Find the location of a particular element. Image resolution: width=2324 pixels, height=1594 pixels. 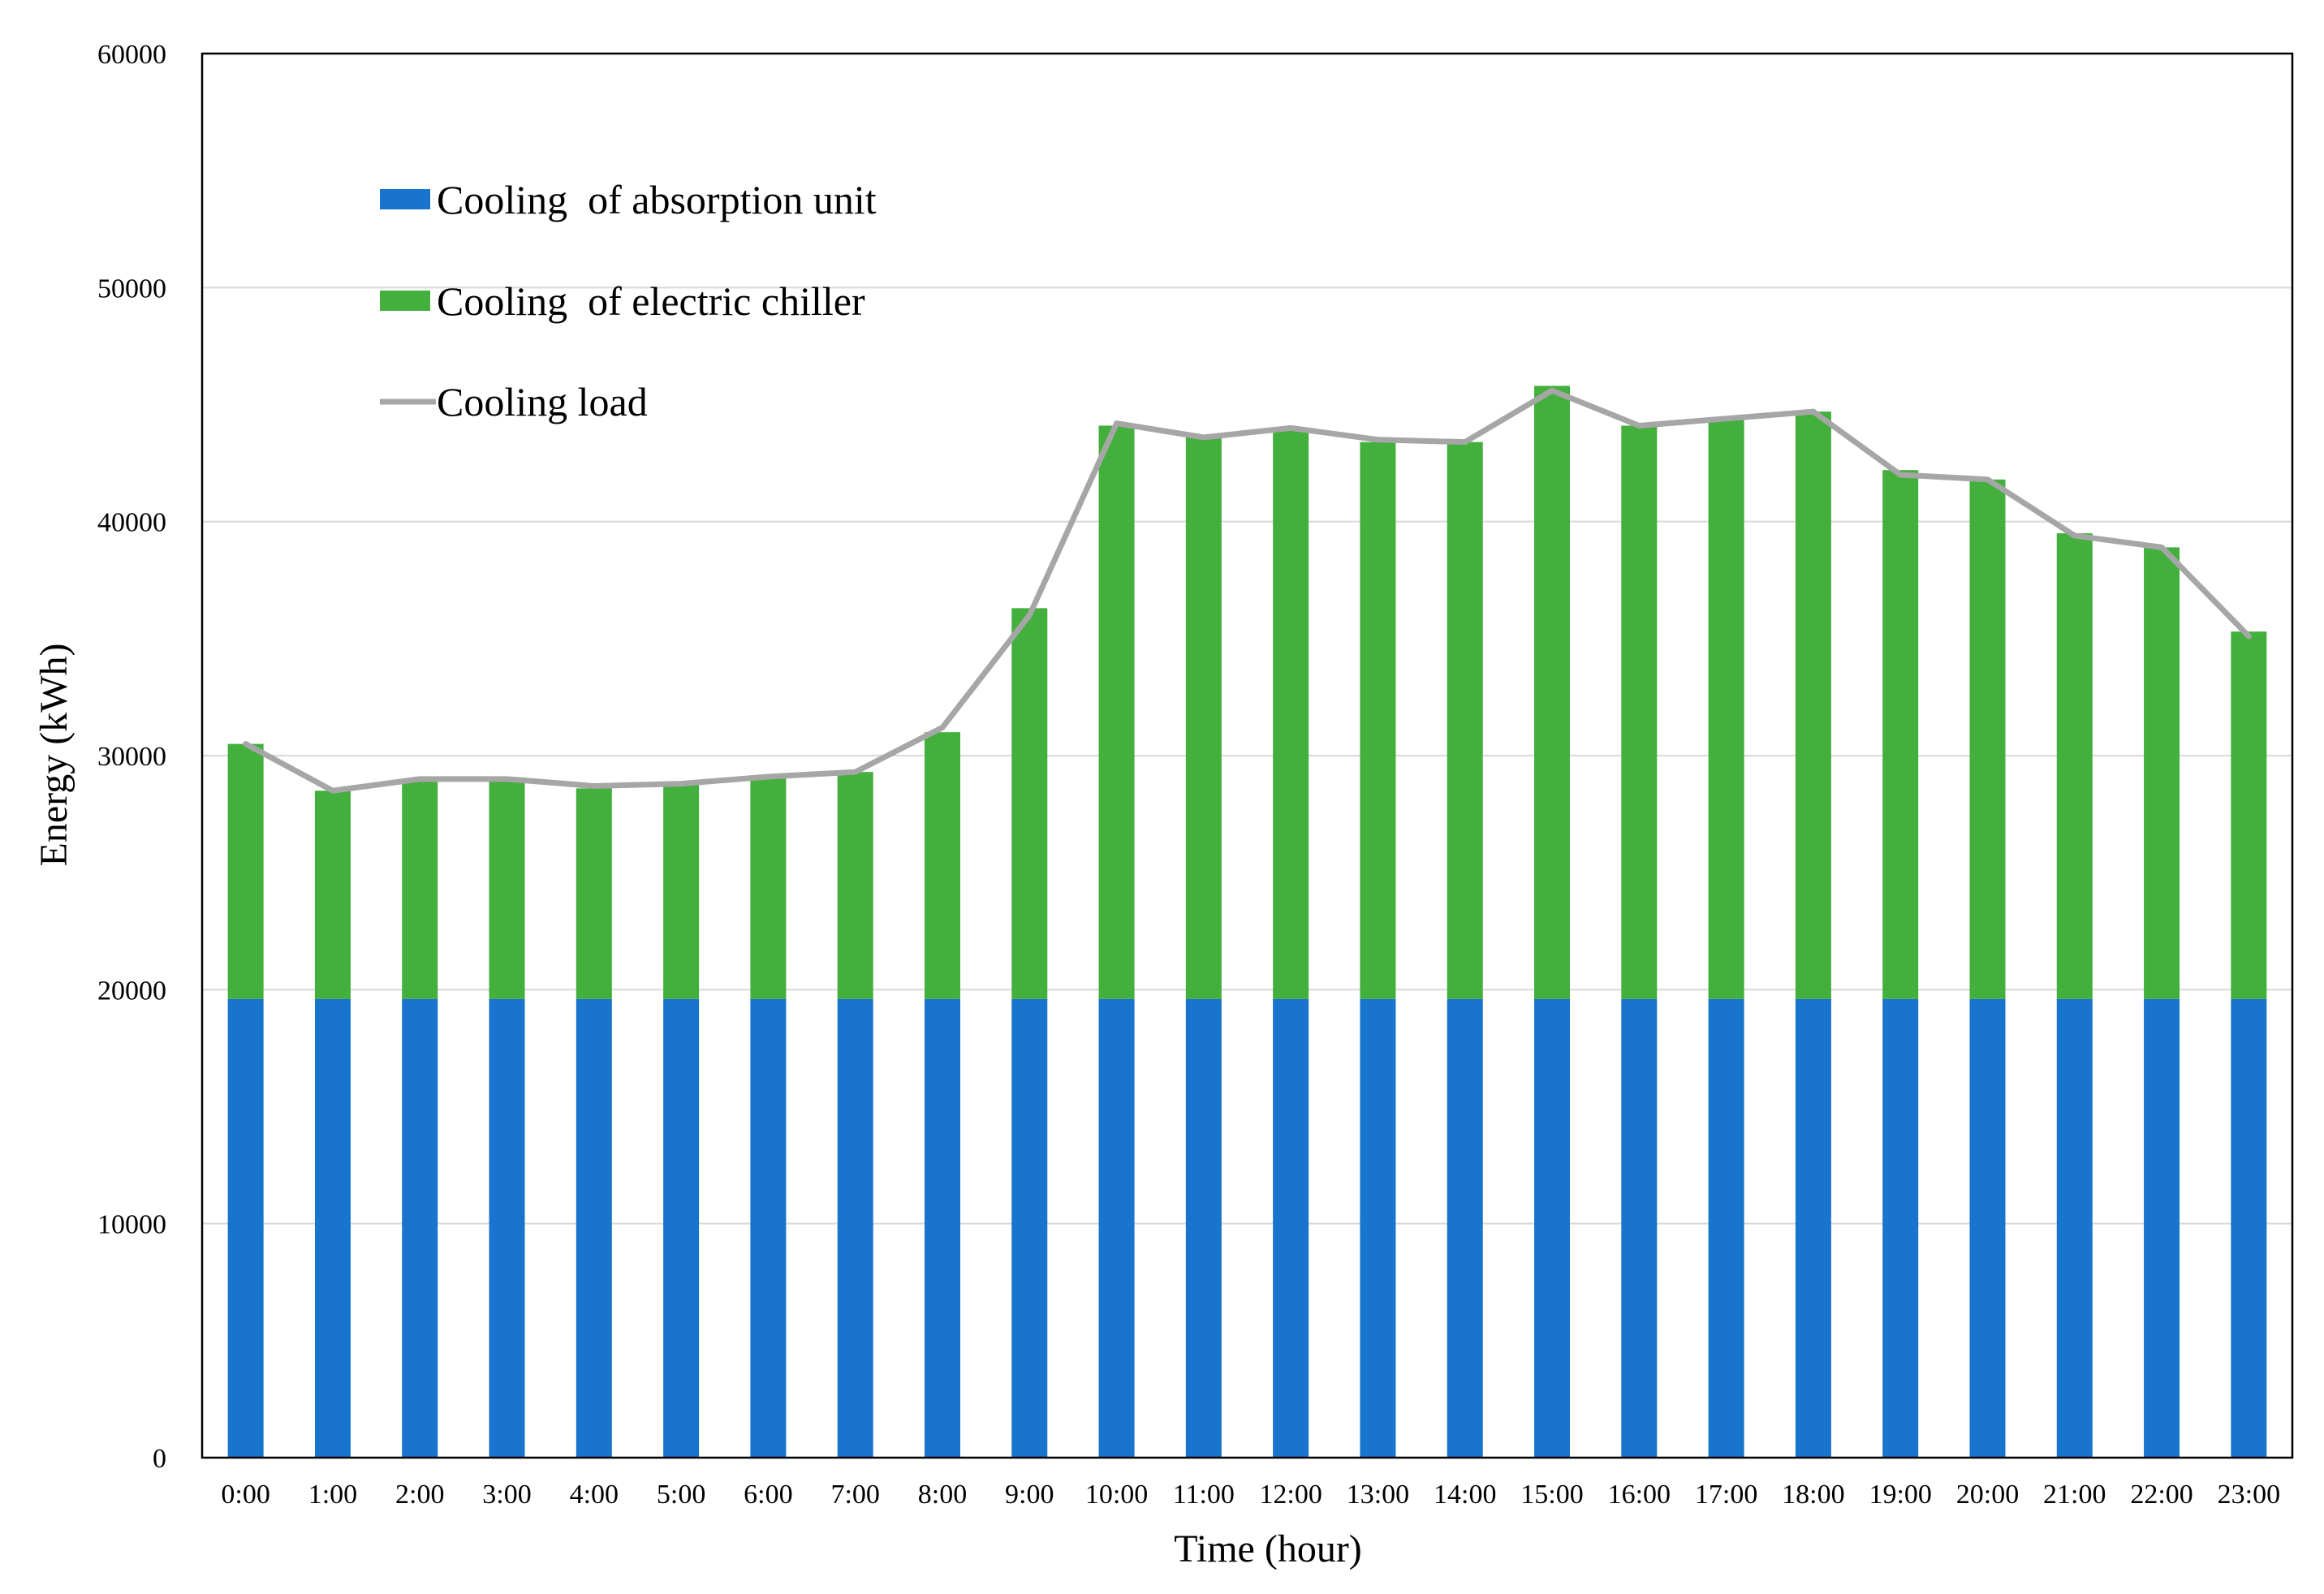

x-tick-label: 17:00 is located at coordinates (1726, 1495).